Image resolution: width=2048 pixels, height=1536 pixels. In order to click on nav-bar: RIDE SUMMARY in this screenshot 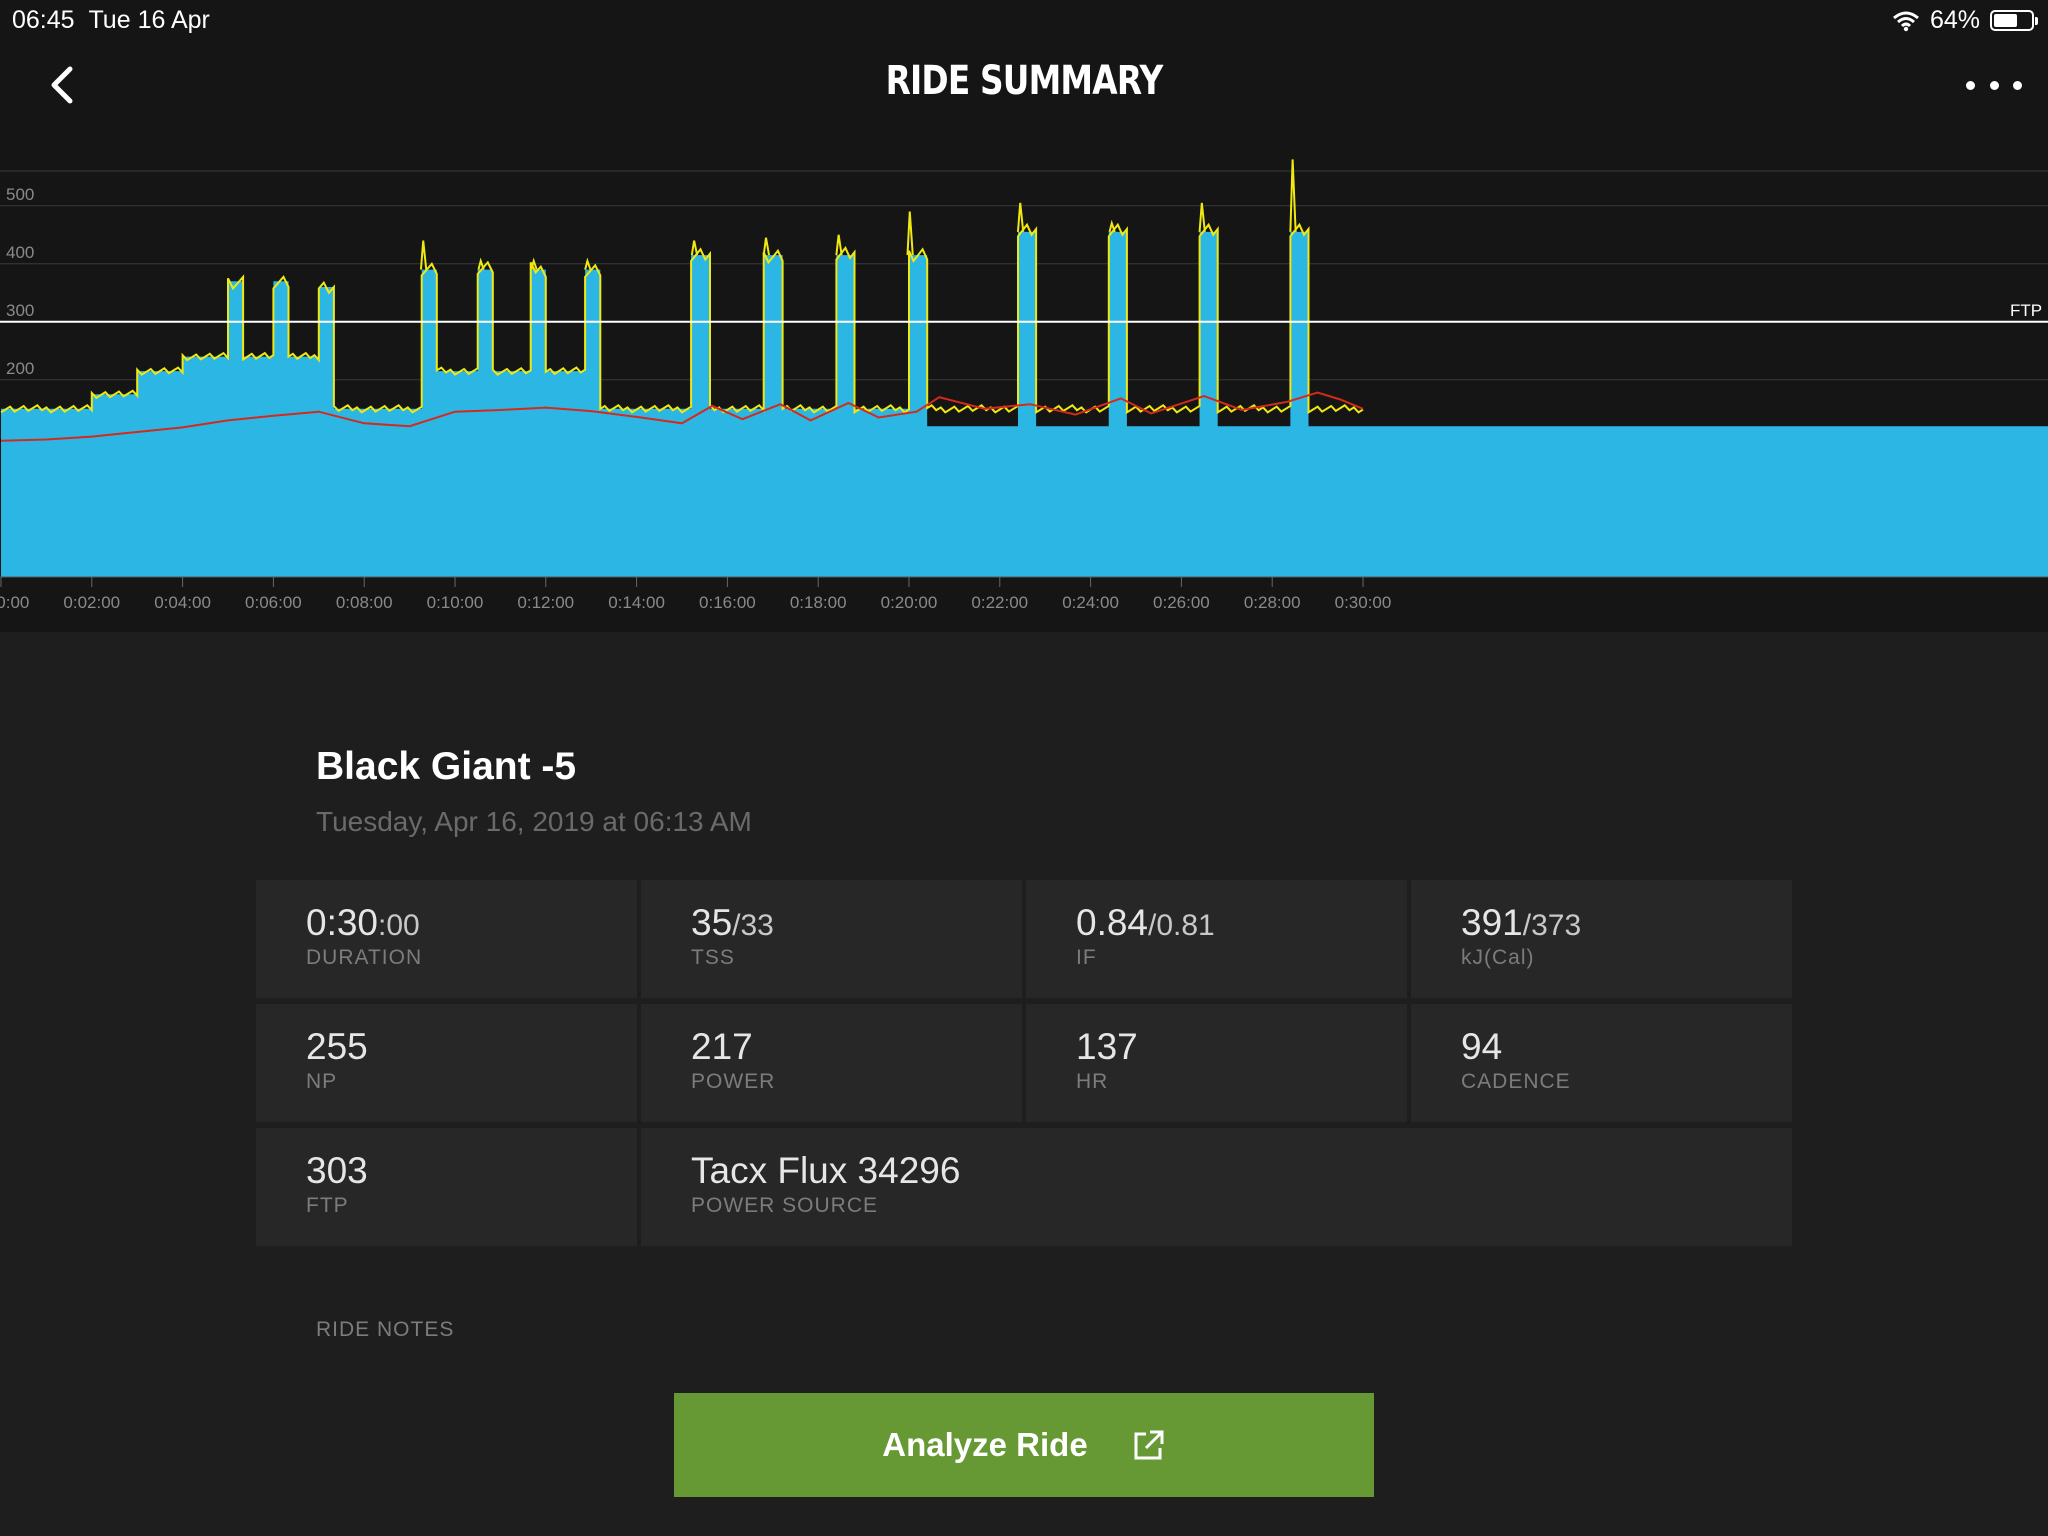, I will do `click(1024, 86)`.